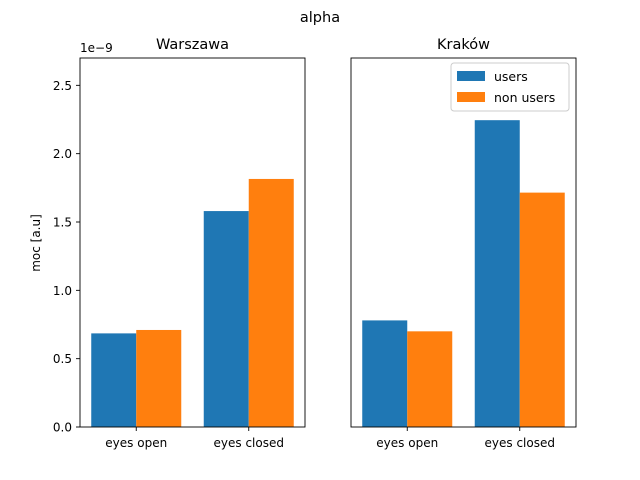 Image resolution: width=640 pixels, height=480 pixels. What do you see at coordinates (62, 154) in the screenshot?
I see `y-tick-label: 2.0` at bounding box center [62, 154].